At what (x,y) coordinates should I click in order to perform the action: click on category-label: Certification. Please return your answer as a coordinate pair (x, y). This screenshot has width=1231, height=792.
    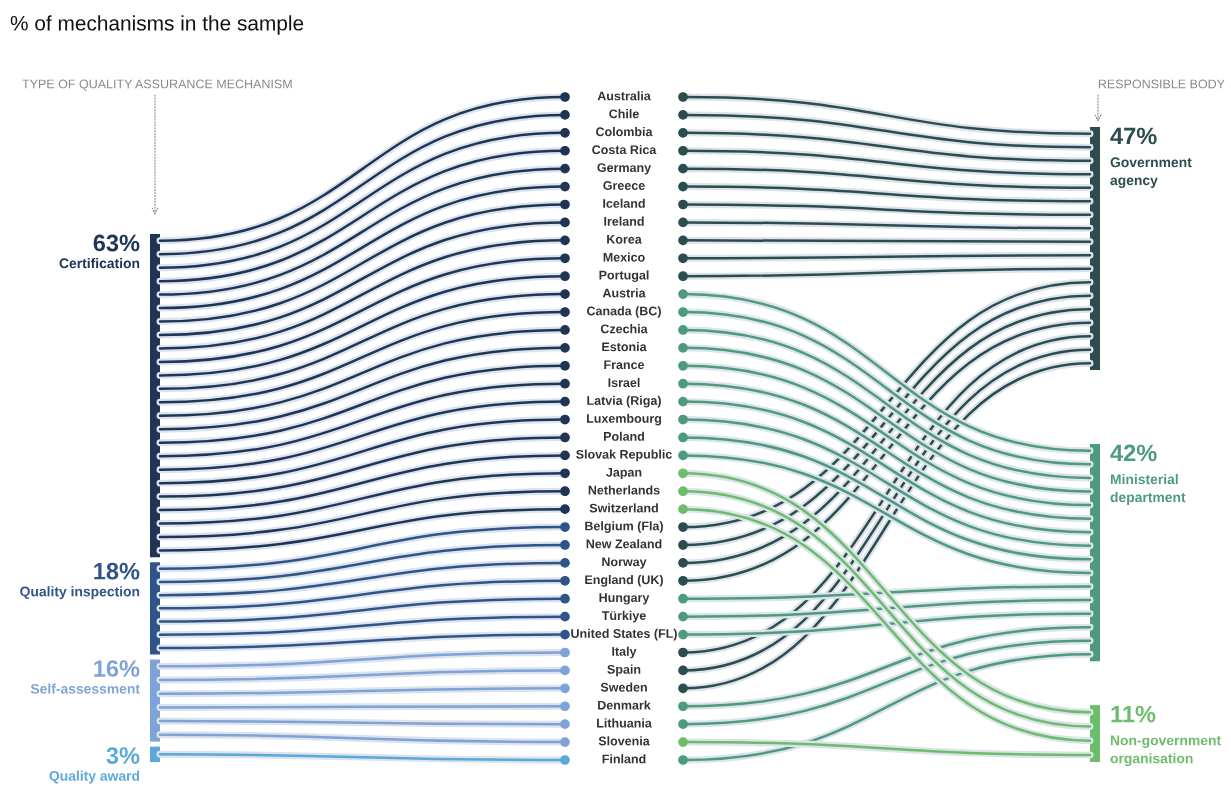
    Looking at the image, I should click on (99, 263).